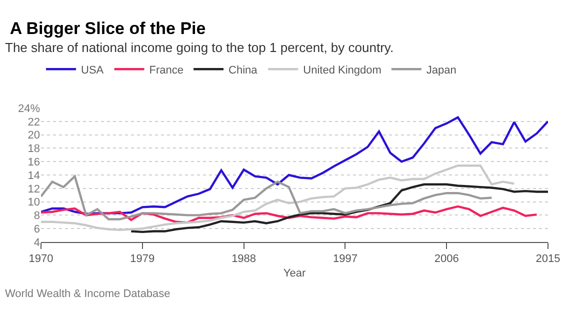 The height and width of the screenshot is (320, 581). What do you see at coordinates (244, 259) in the screenshot?
I see `x-tick-label: 1988` at bounding box center [244, 259].